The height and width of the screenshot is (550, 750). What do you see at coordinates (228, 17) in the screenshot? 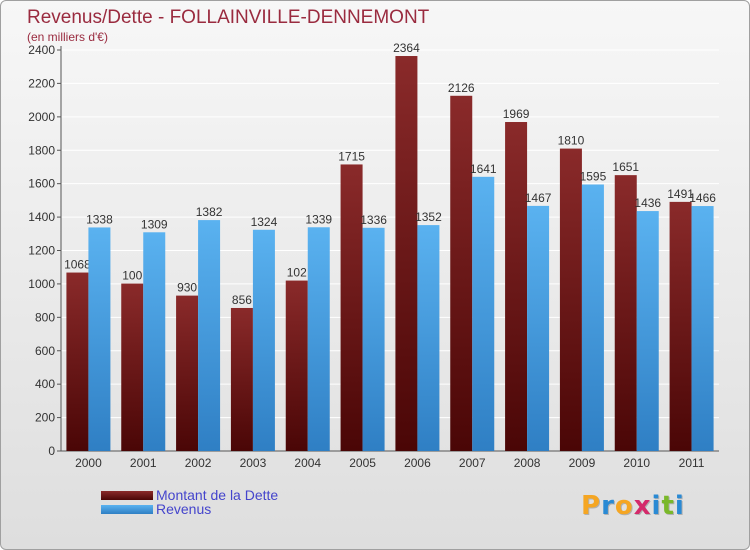
I see `chart-title: Revenus/Dette - FOLLAINVILLE-DENNEMONT` at bounding box center [228, 17].